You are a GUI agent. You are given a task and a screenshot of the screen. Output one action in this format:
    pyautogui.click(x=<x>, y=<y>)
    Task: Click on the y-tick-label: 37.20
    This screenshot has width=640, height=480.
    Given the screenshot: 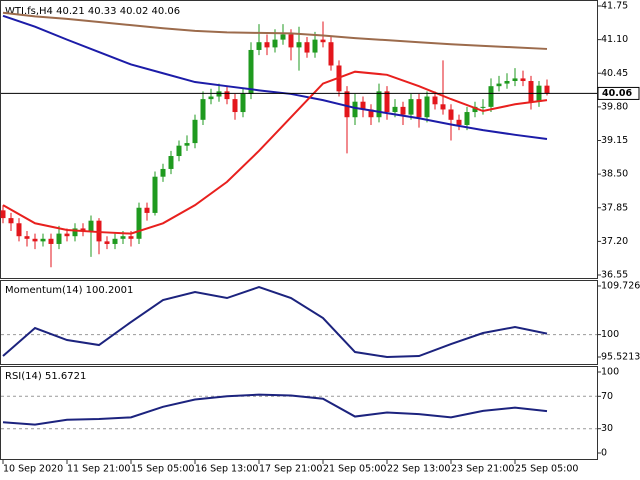 What is the action you would take?
    pyautogui.click(x=614, y=241)
    